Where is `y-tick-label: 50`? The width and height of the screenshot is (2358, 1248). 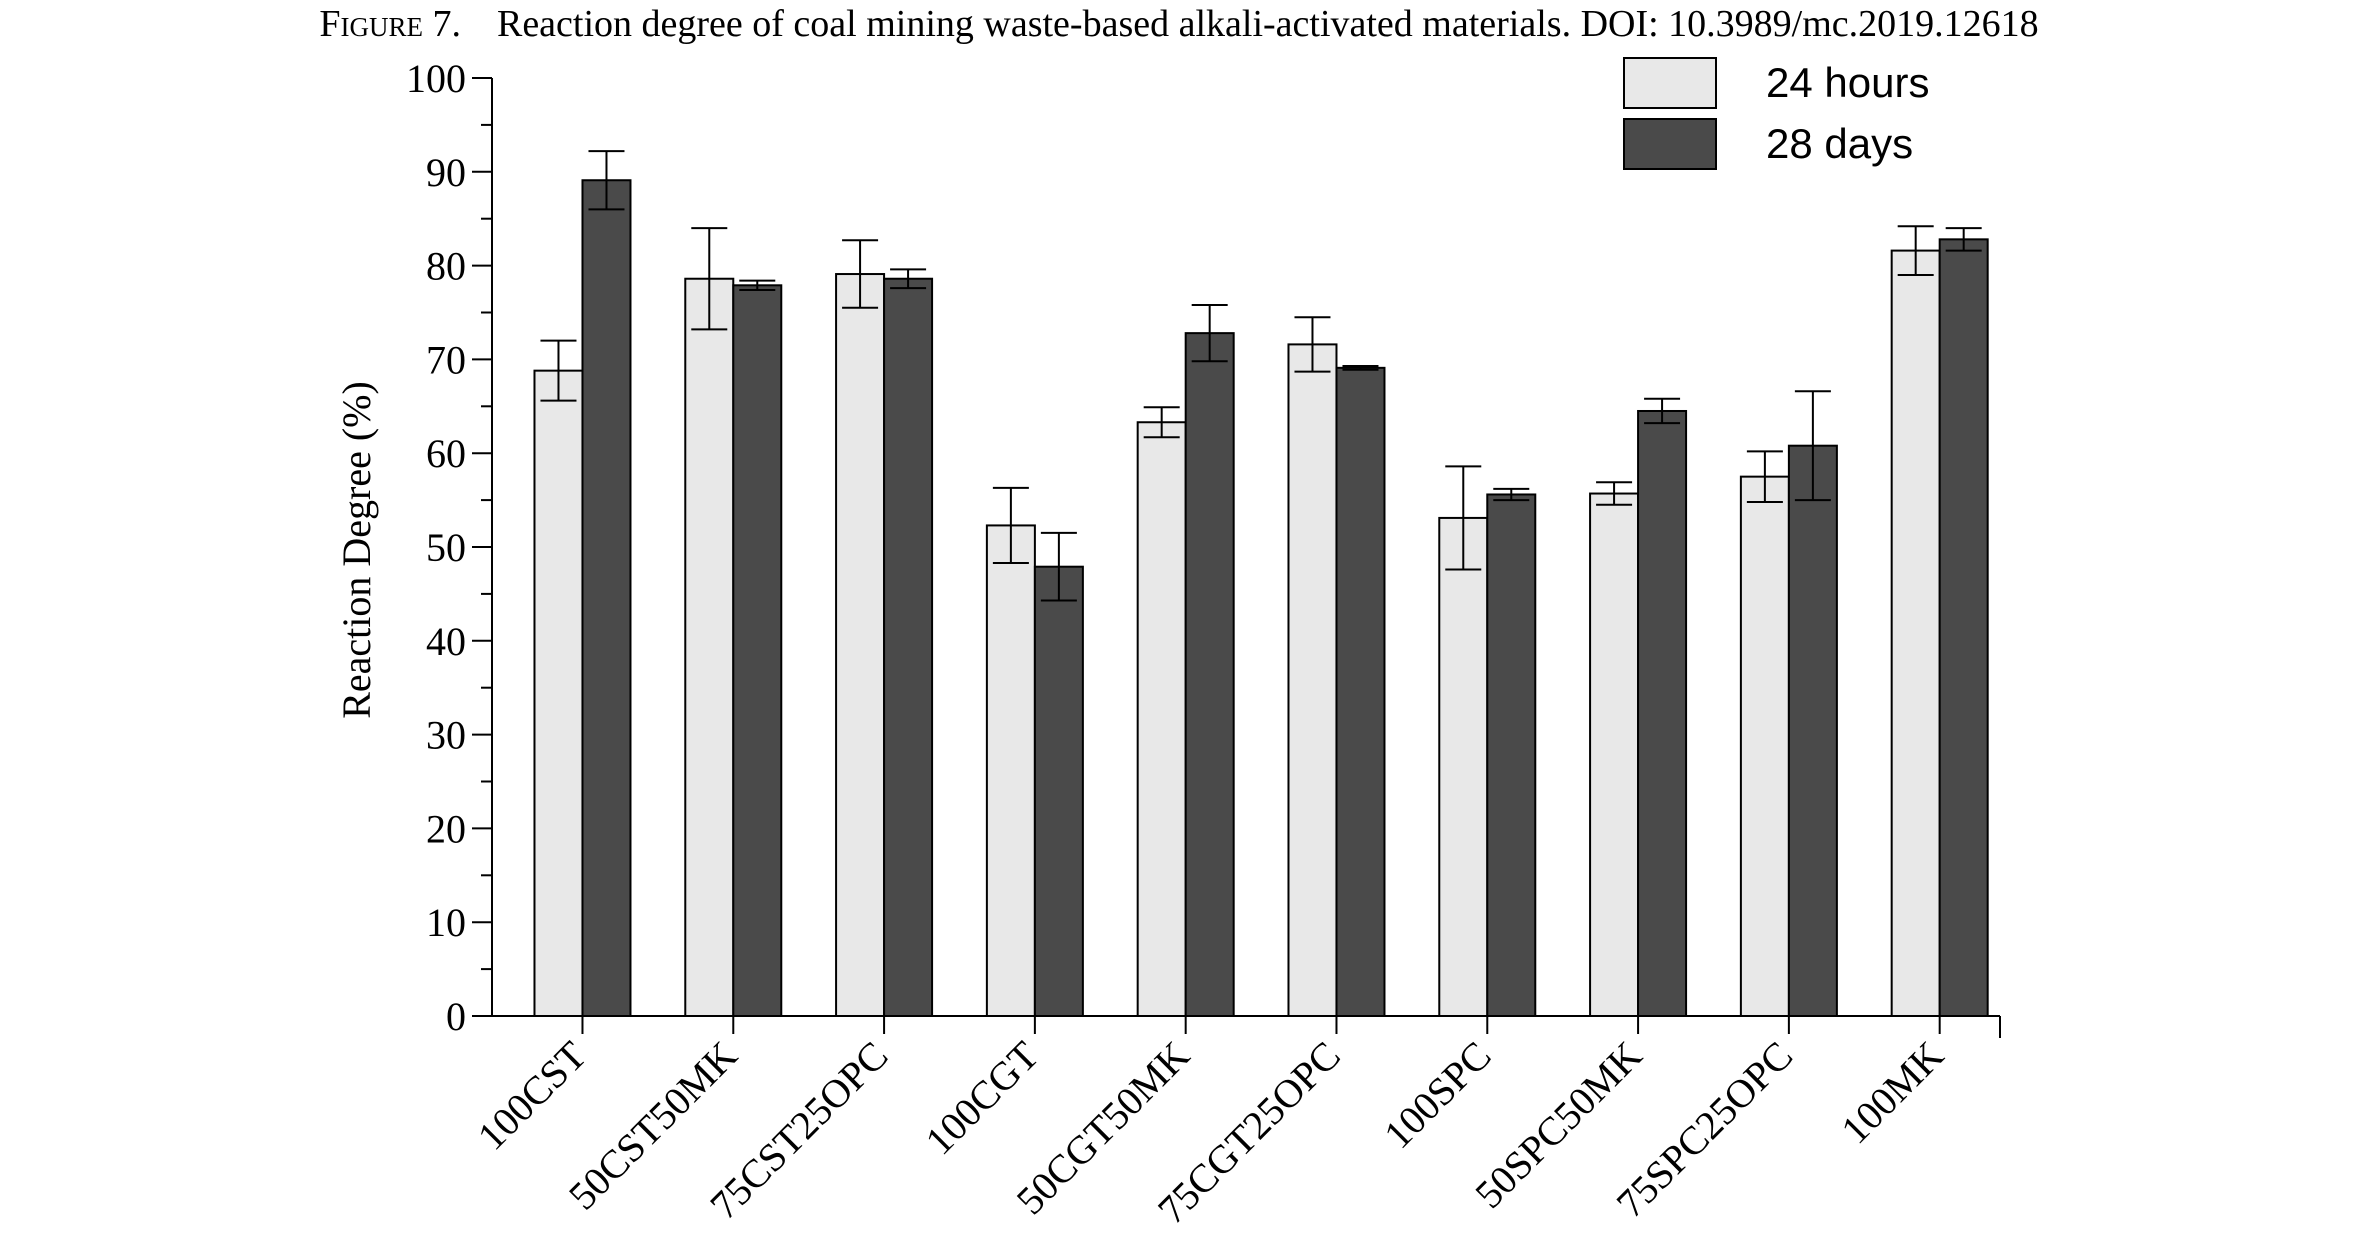
y-tick-label: 50 is located at coordinates (446, 547).